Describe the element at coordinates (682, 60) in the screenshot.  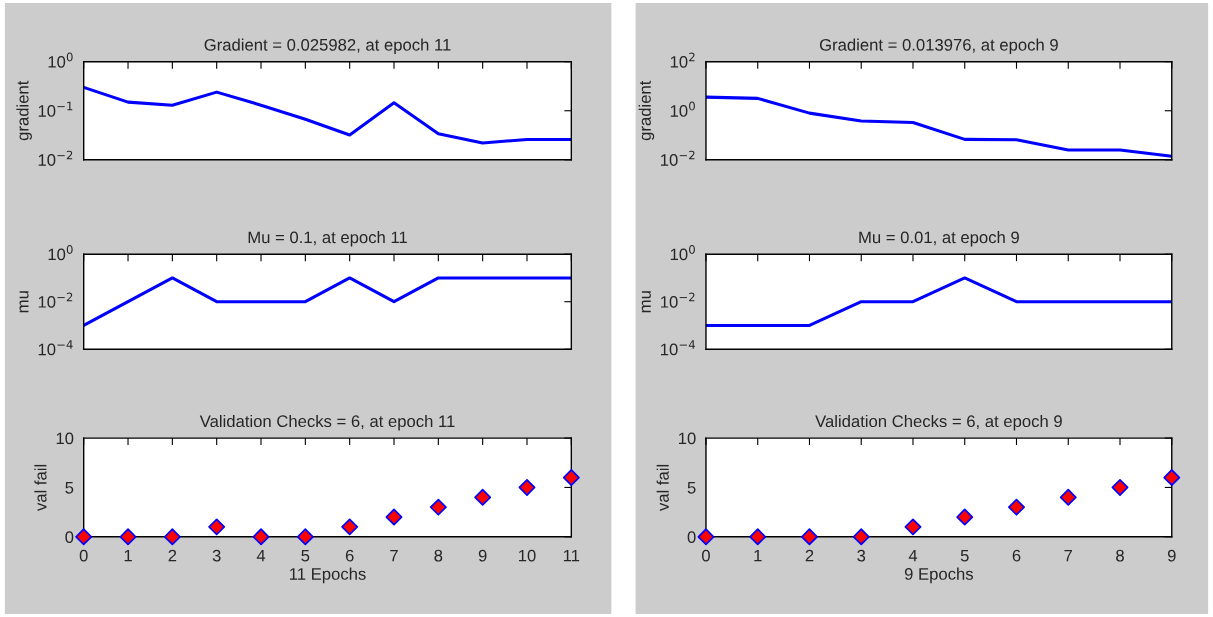
I see `y-tick-label: 10$^{2}$` at that location.